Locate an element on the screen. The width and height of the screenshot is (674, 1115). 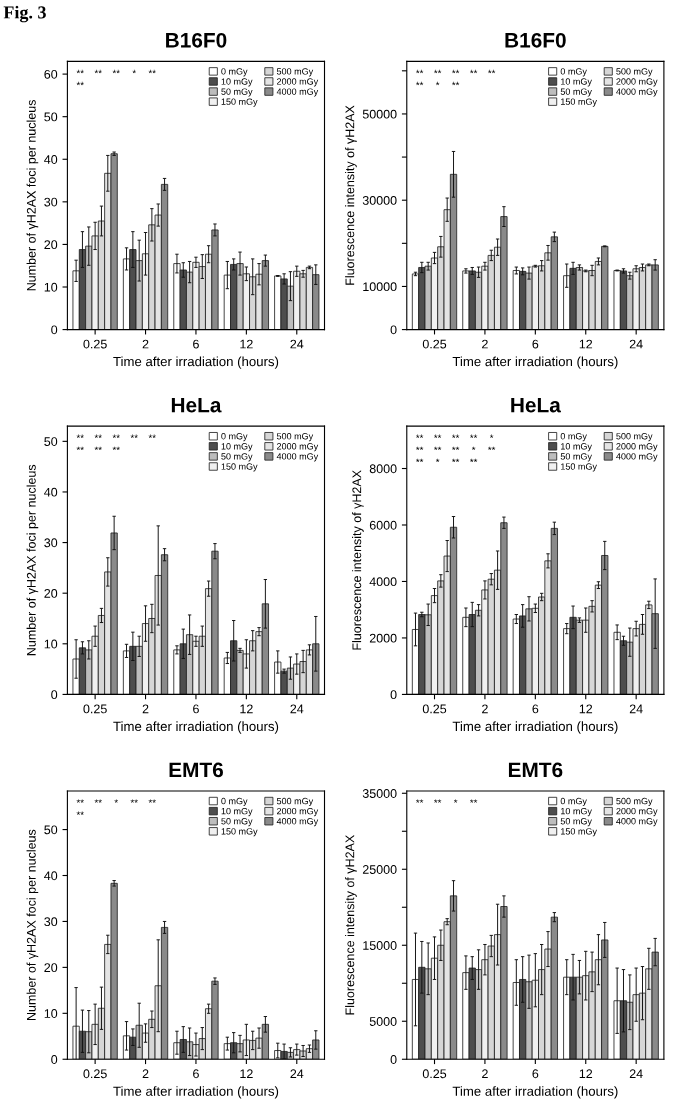
legend-label: 500 mGy is located at coordinates (634, 72).